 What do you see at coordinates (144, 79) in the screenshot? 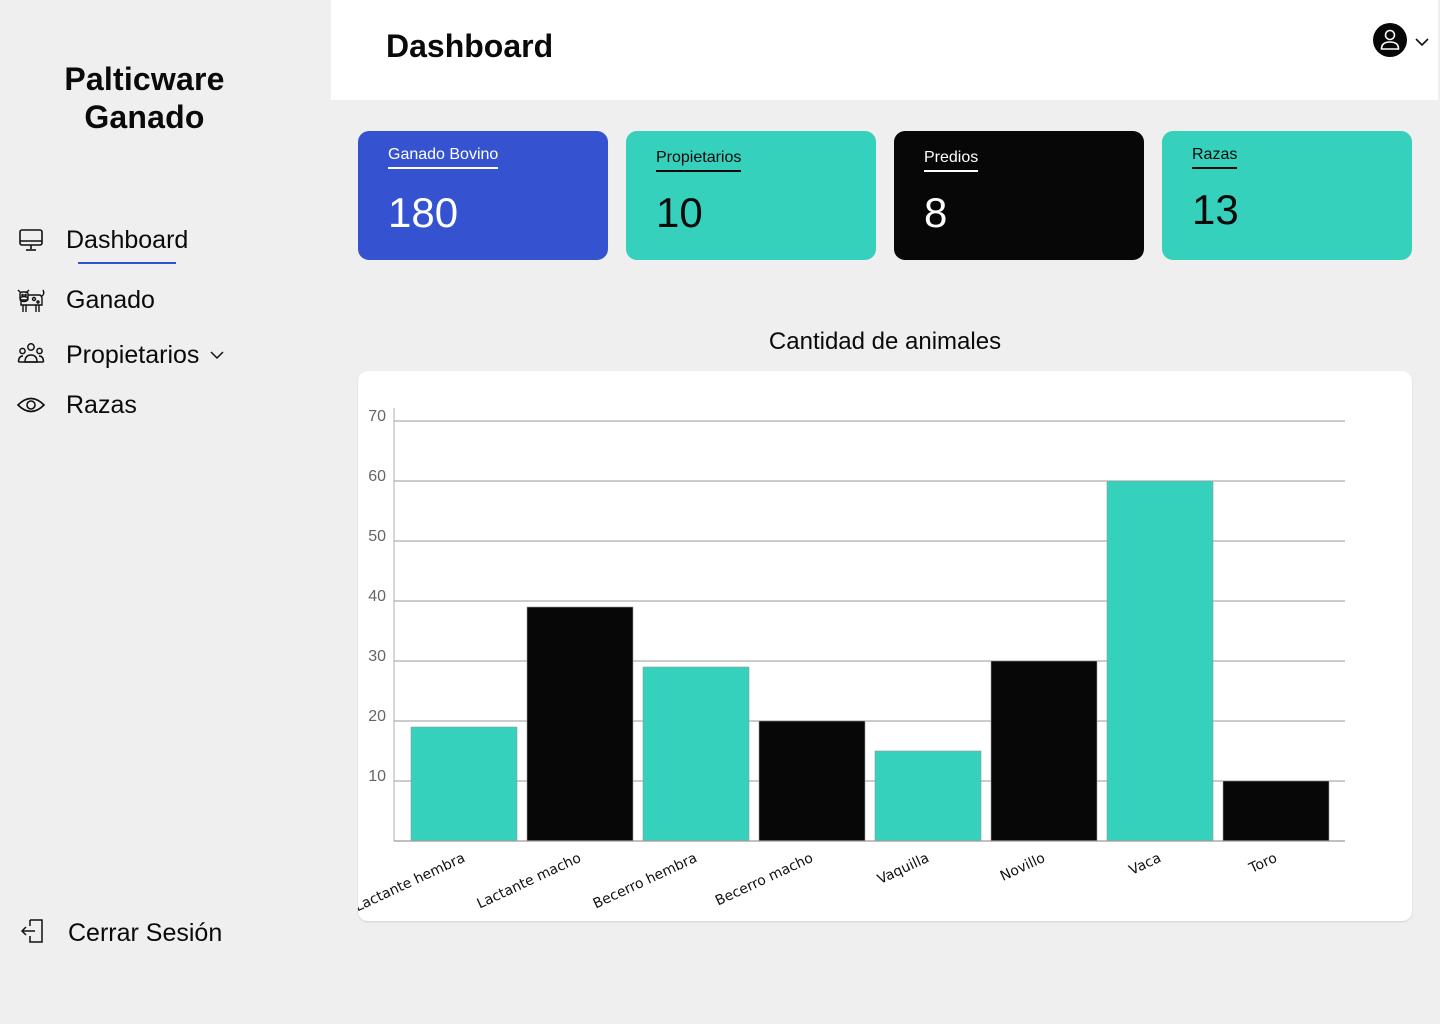
I see `logo-line-1: Palticware` at bounding box center [144, 79].